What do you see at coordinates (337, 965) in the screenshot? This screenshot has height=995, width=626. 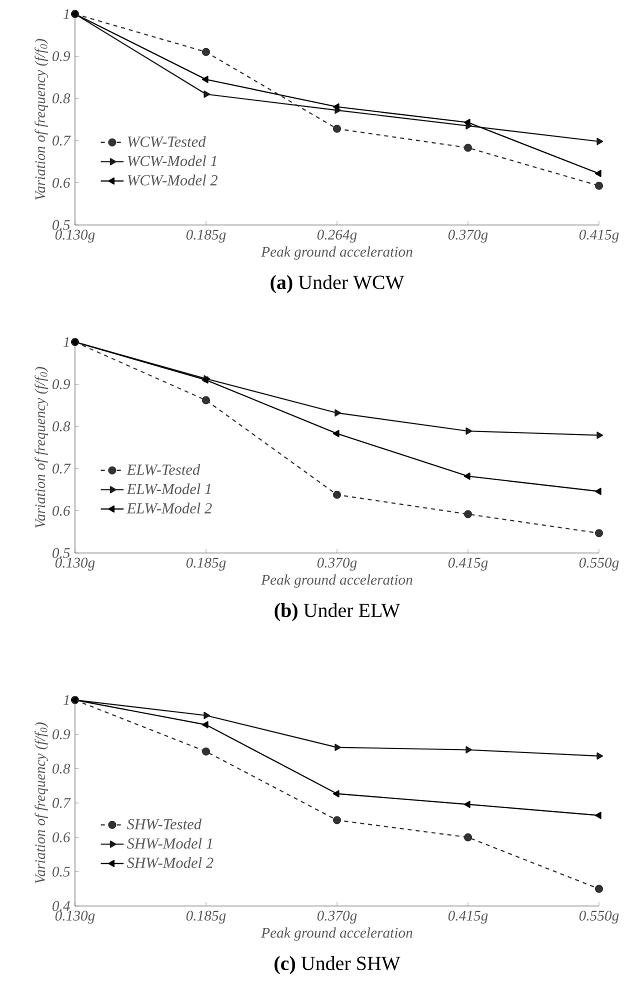 I see `text: (c) Under SHW` at bounding box center [337, 965].